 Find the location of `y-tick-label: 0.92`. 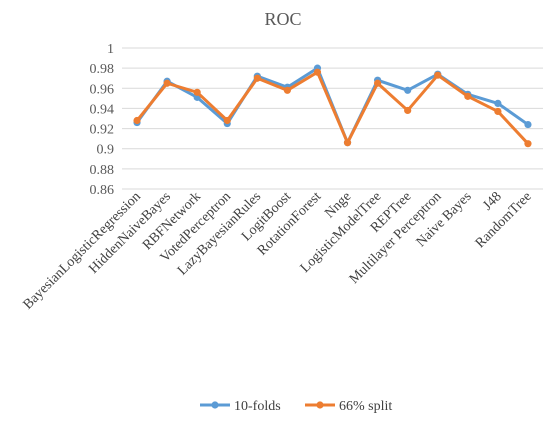

y-tick-label: 0.92 is located at coordinates (102, 130).